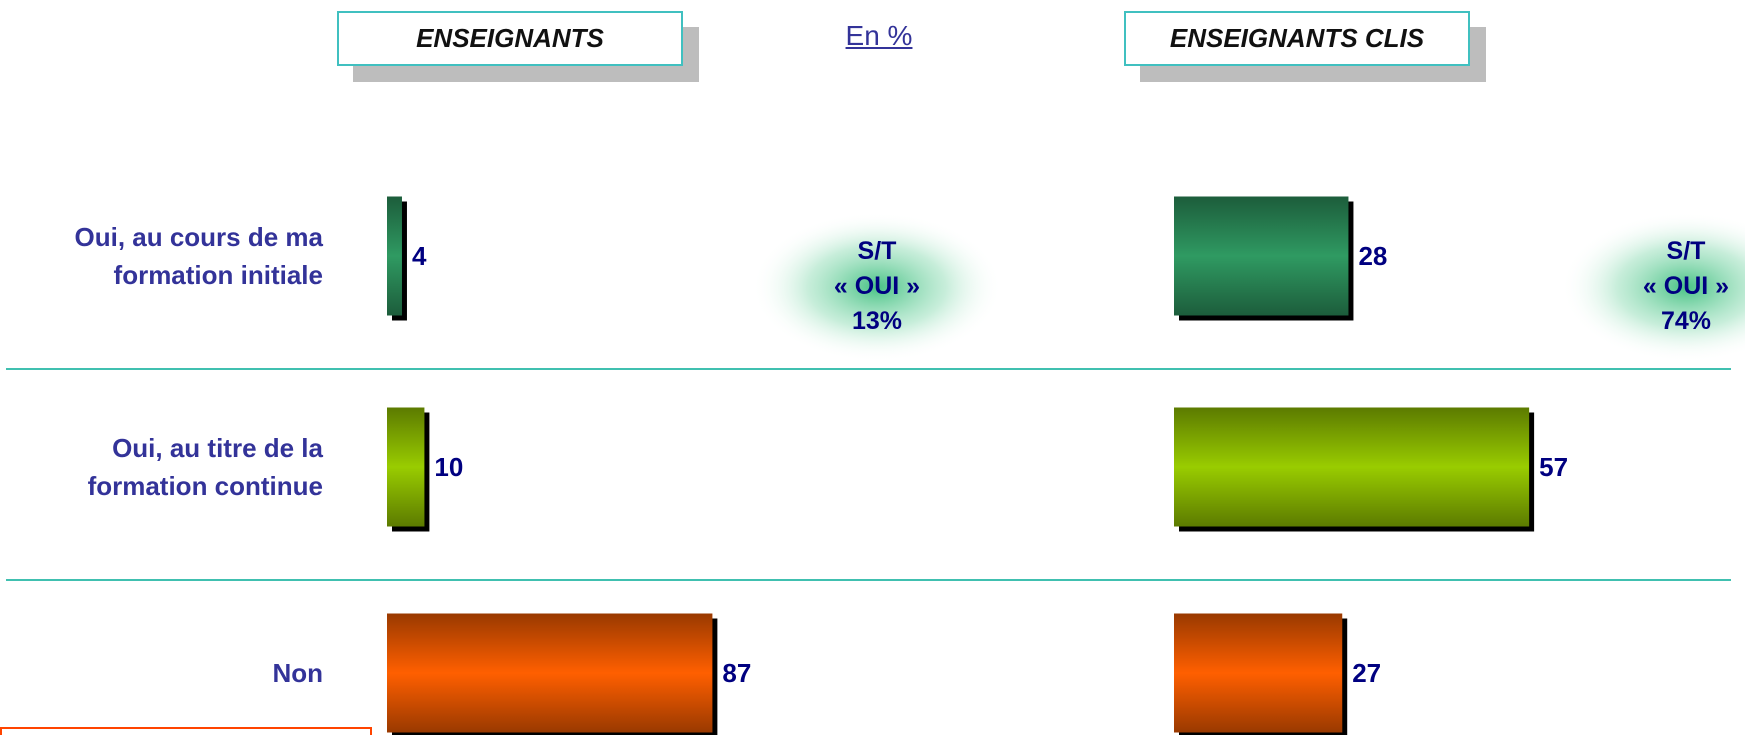  I want to click on value-label: 87, so click(737, 673).